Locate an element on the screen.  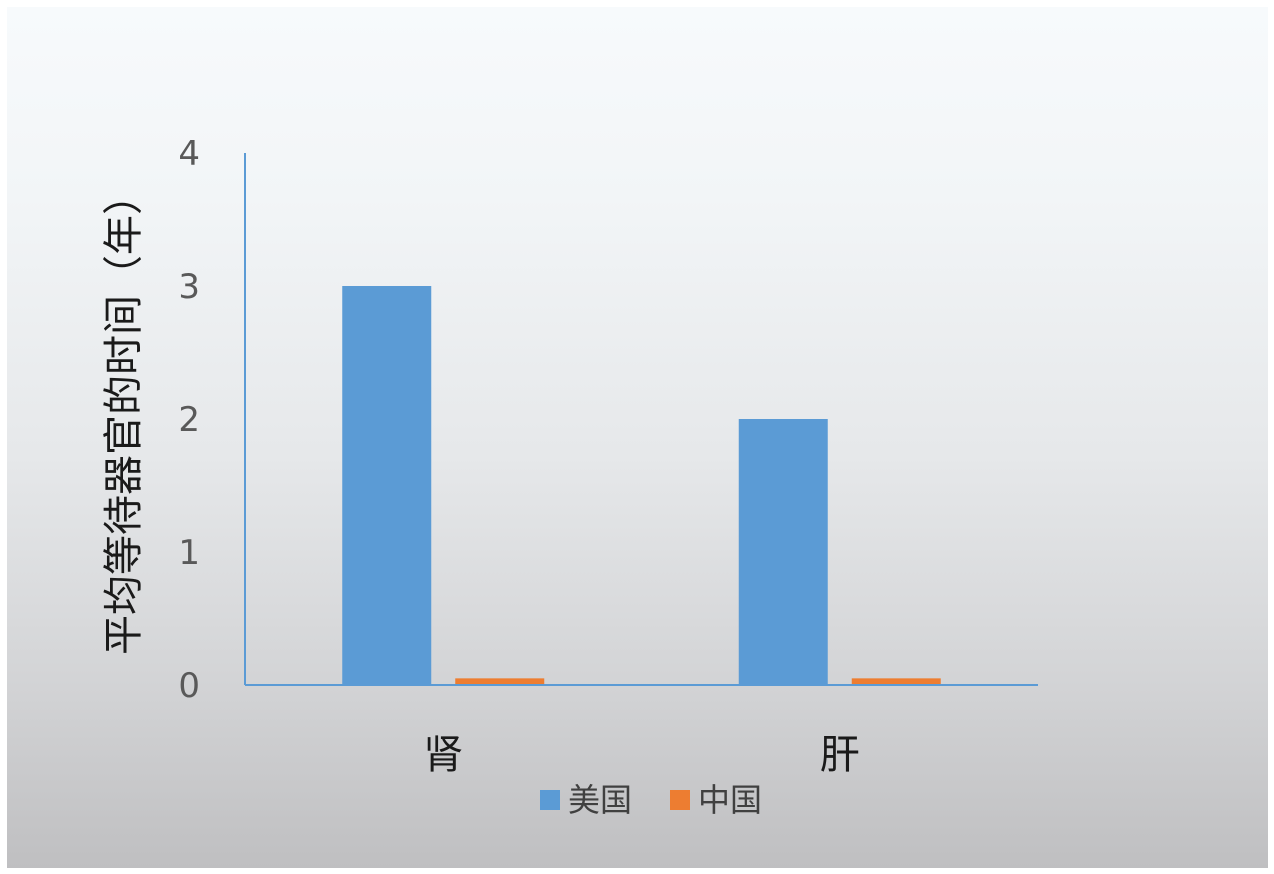
x-category-label: 肝 is located at coordinates (840, 755).